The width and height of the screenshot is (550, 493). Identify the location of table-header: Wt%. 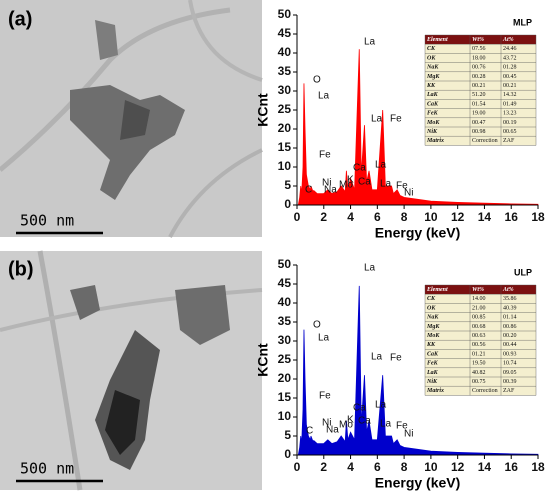
(478, 290).